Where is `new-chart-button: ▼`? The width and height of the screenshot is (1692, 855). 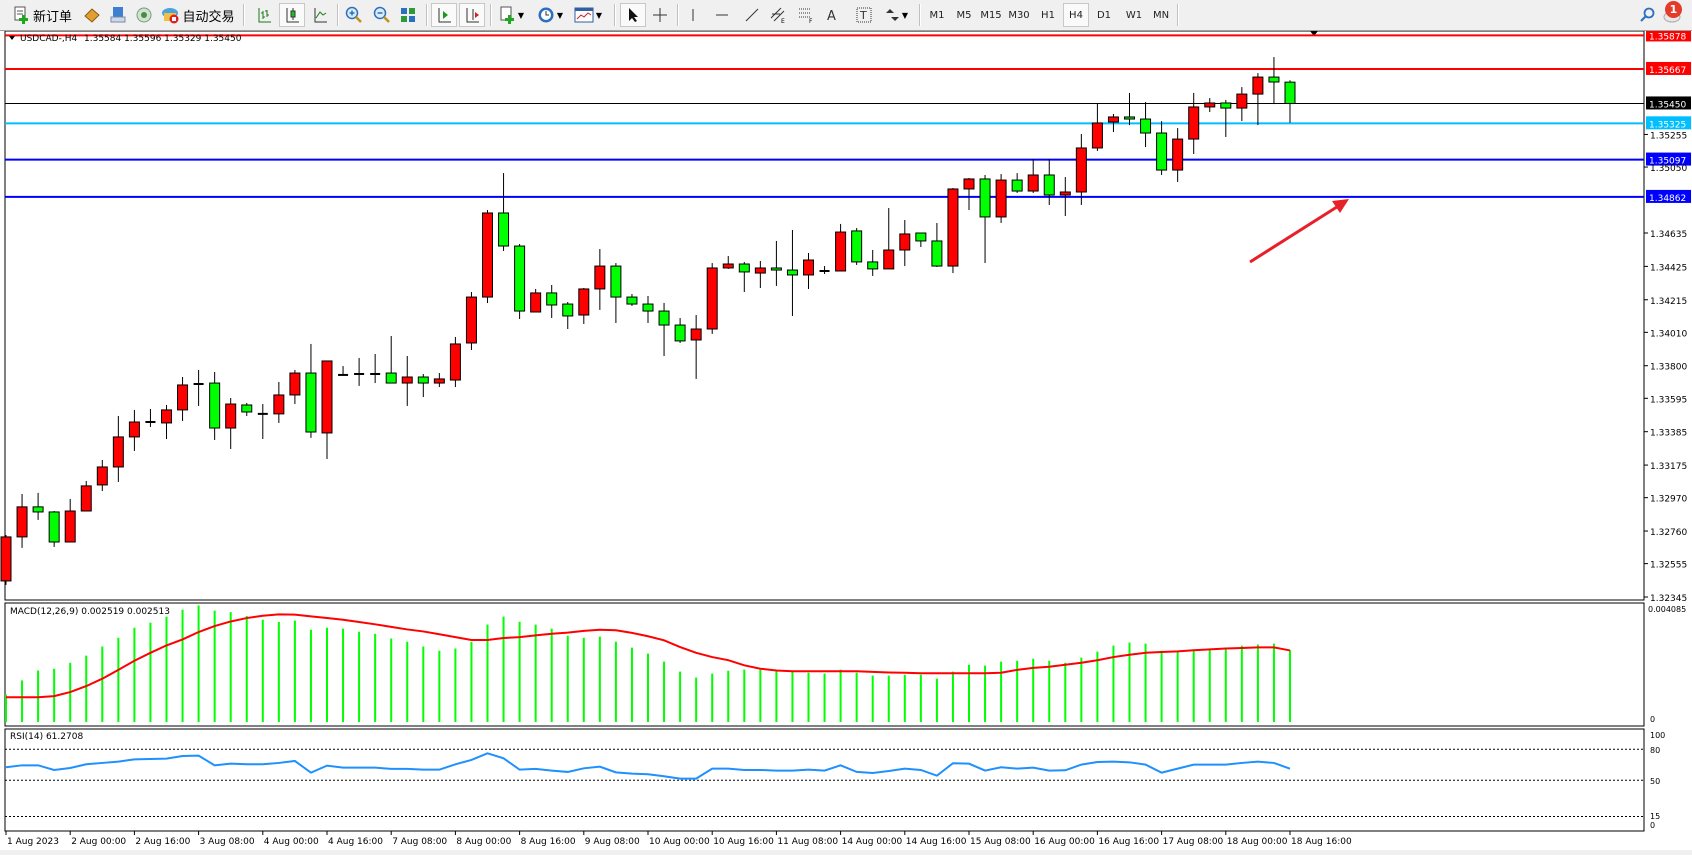 new-chart-button: ▼ is located at coordinates (512, 15).